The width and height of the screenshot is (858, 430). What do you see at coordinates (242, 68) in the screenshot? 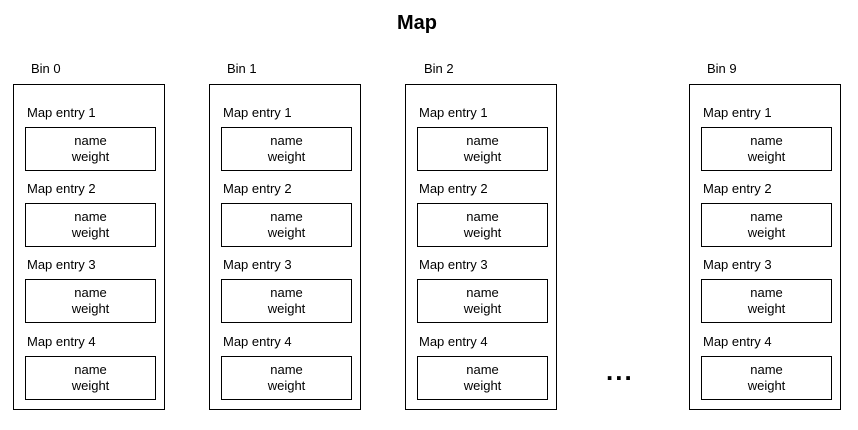
I see `bin-label: Bin 1` at bounding box center [242, 68].